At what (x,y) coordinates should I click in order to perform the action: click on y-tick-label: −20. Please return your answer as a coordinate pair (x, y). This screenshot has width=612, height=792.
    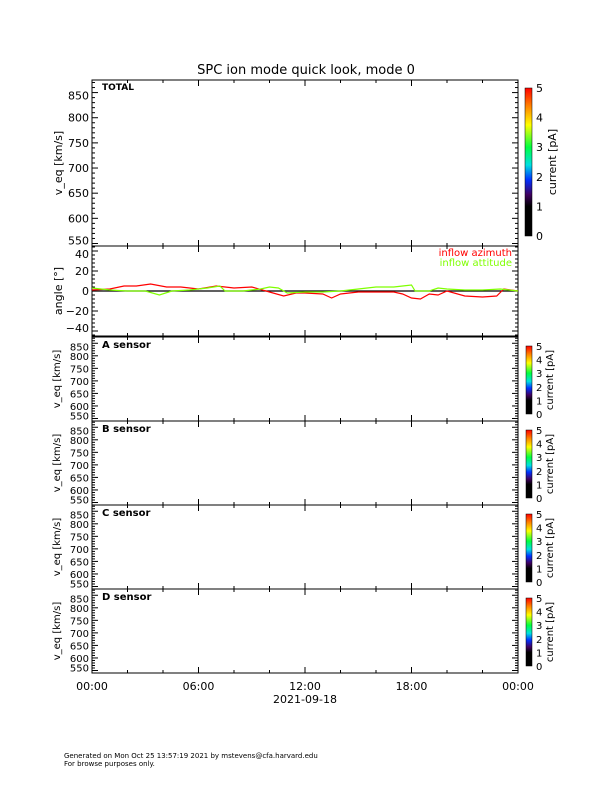
    Looking at the image, I should click on (77, 311).